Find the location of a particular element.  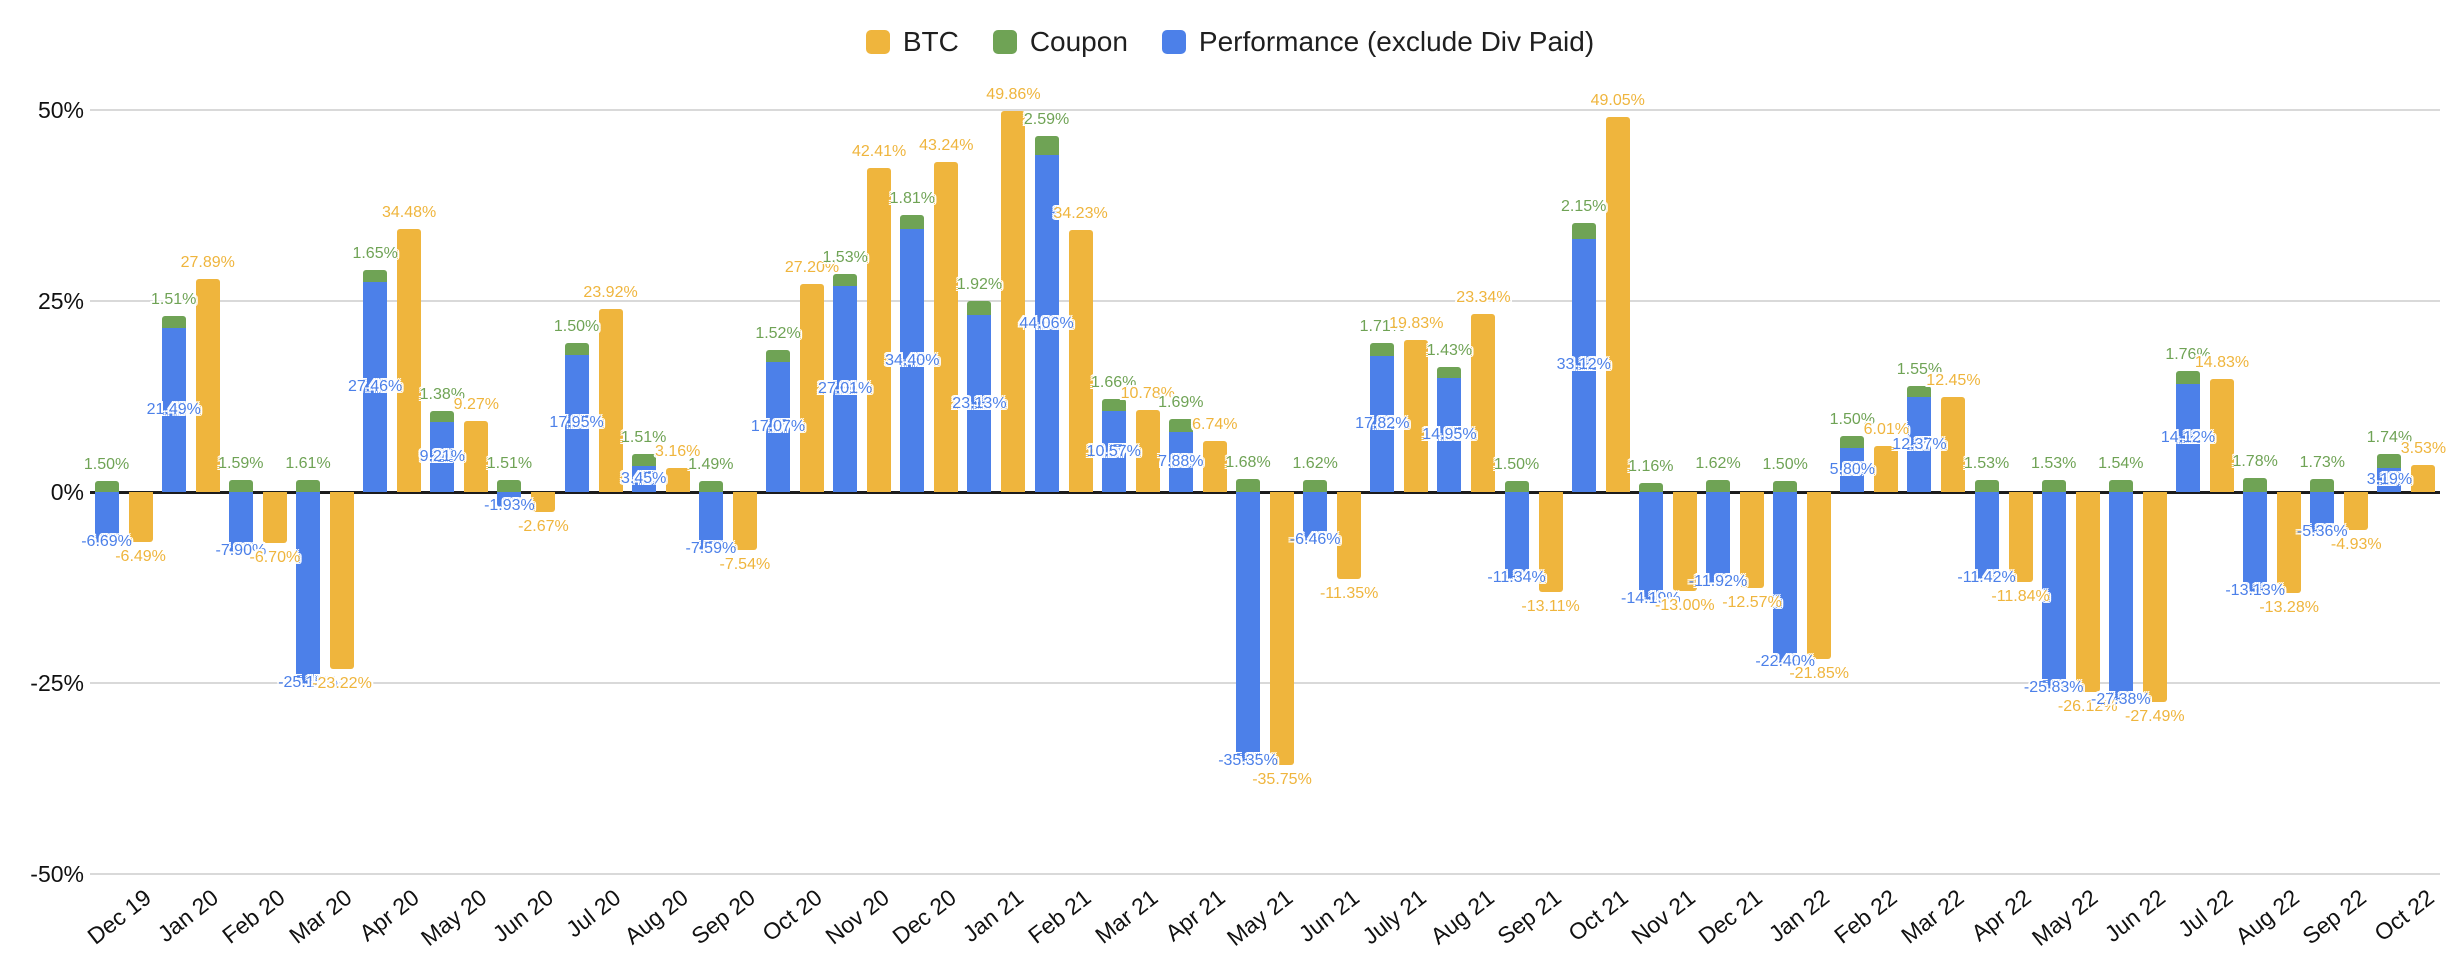

performance-value-label: 17.82% is located at coordinates (1382, 423).